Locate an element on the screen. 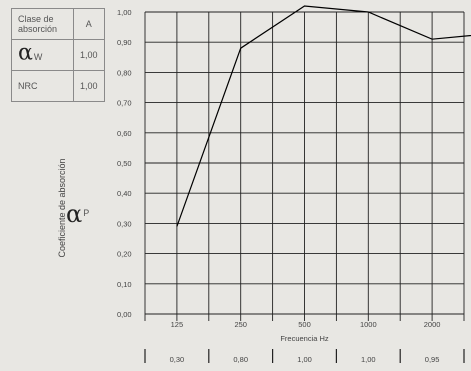 The width and height of the screenshot is (471, 371). x-tick-label: 500 is located at coordinates (304, 324).